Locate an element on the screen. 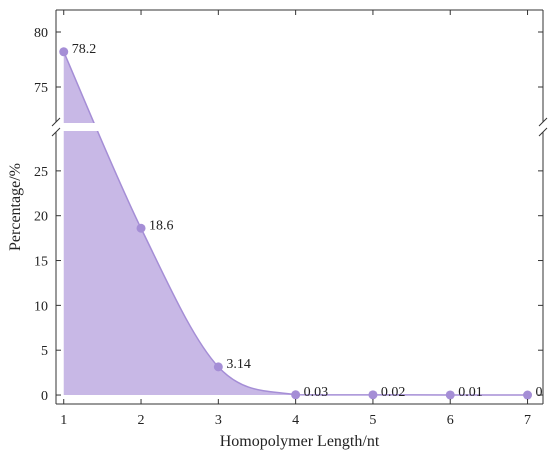  data-label: 0.03 is located at coordinates (316, 392).